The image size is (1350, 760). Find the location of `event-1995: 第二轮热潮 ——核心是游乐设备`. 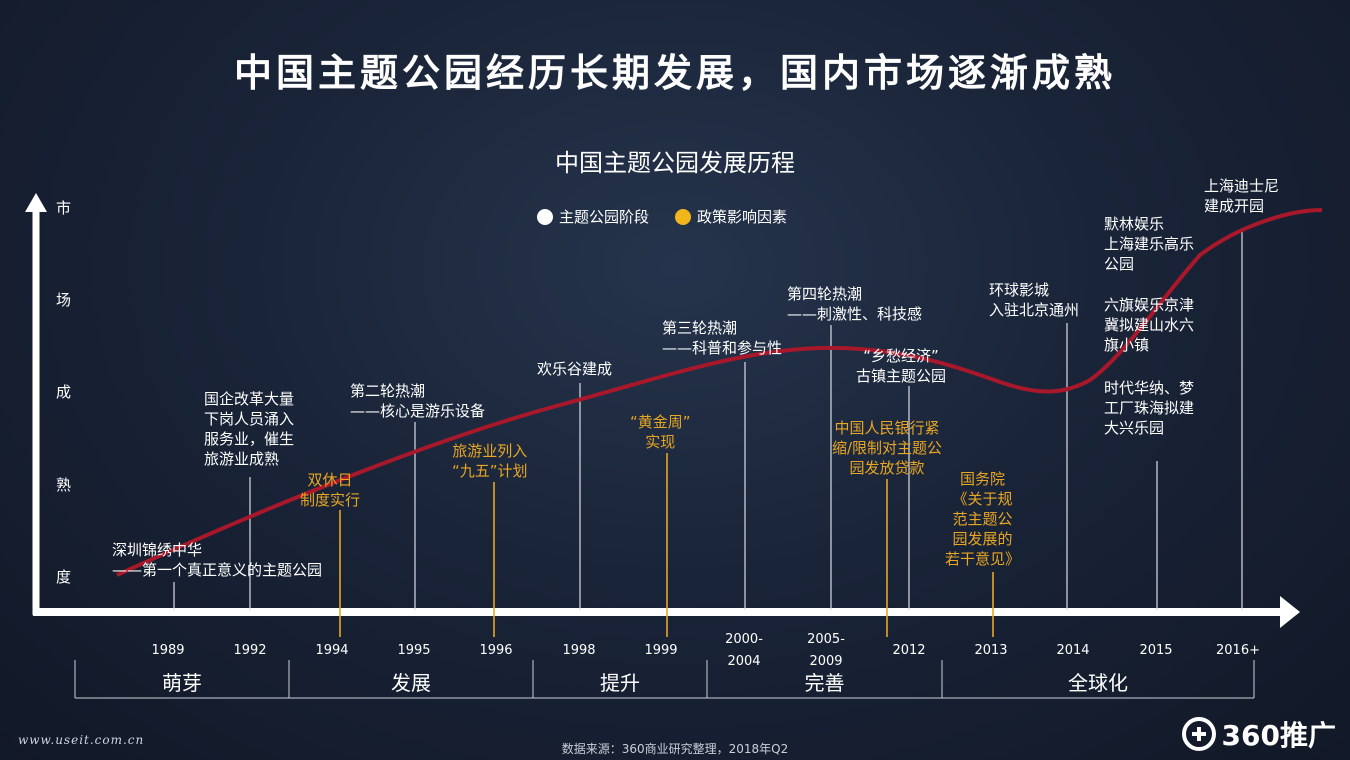

event-1995: 第二轮热潮 ——核心是游乐设备 is located at coordinates (418, 401).